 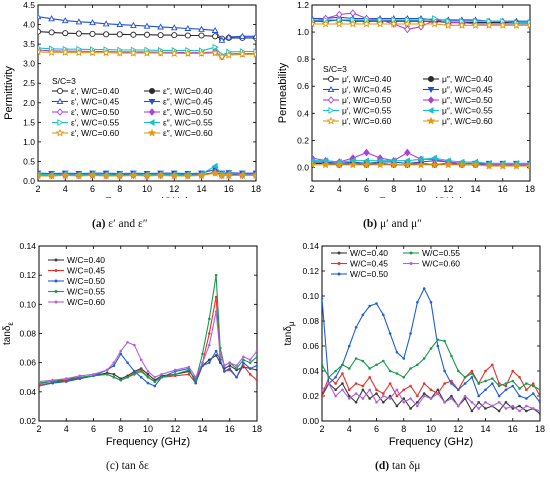 What do you see at coordinates (86, 281) in the screenshot?
I see `legend-label: W/C=0.50` at bounding box center [86, 281].